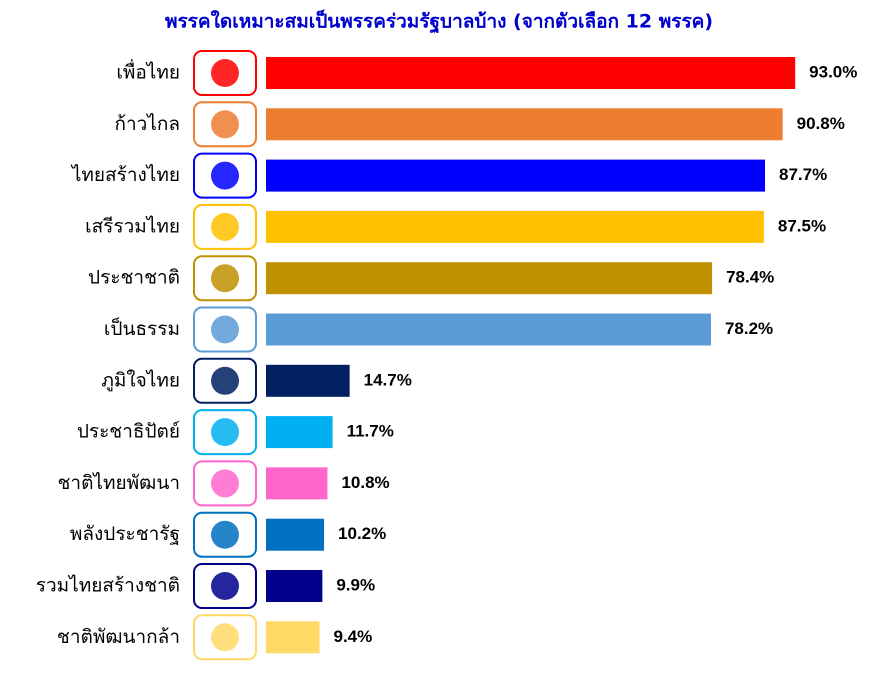 This screenshot has height=674, width=878. What do you see at coordinates (370, 431) in the screenshot?
I see `value-label: 11.7%` at bounding box center [370, 431].